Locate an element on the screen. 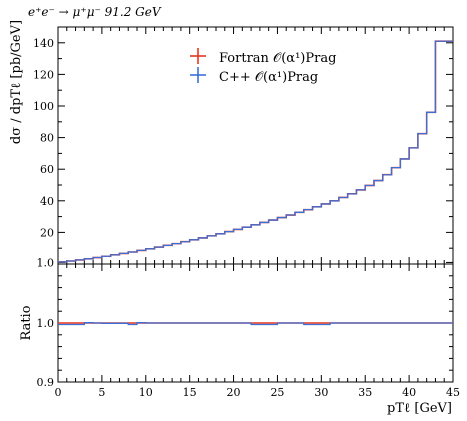 The image size is (467, 421). x-tick-label: 10 is located at coordinates (146, 392).